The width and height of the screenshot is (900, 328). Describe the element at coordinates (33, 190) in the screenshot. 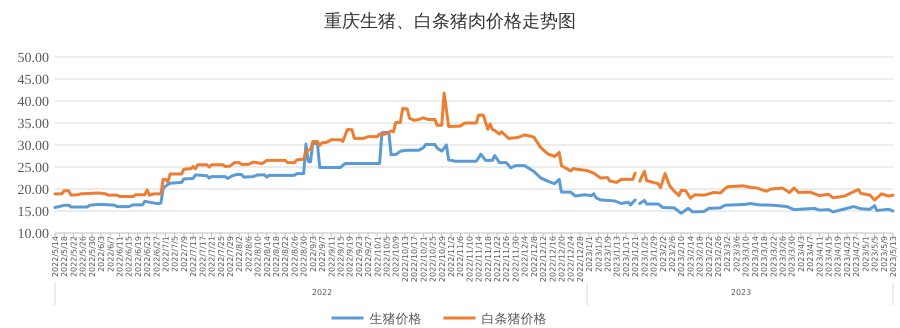

I see `y-tick-label: 20.00` at that location.